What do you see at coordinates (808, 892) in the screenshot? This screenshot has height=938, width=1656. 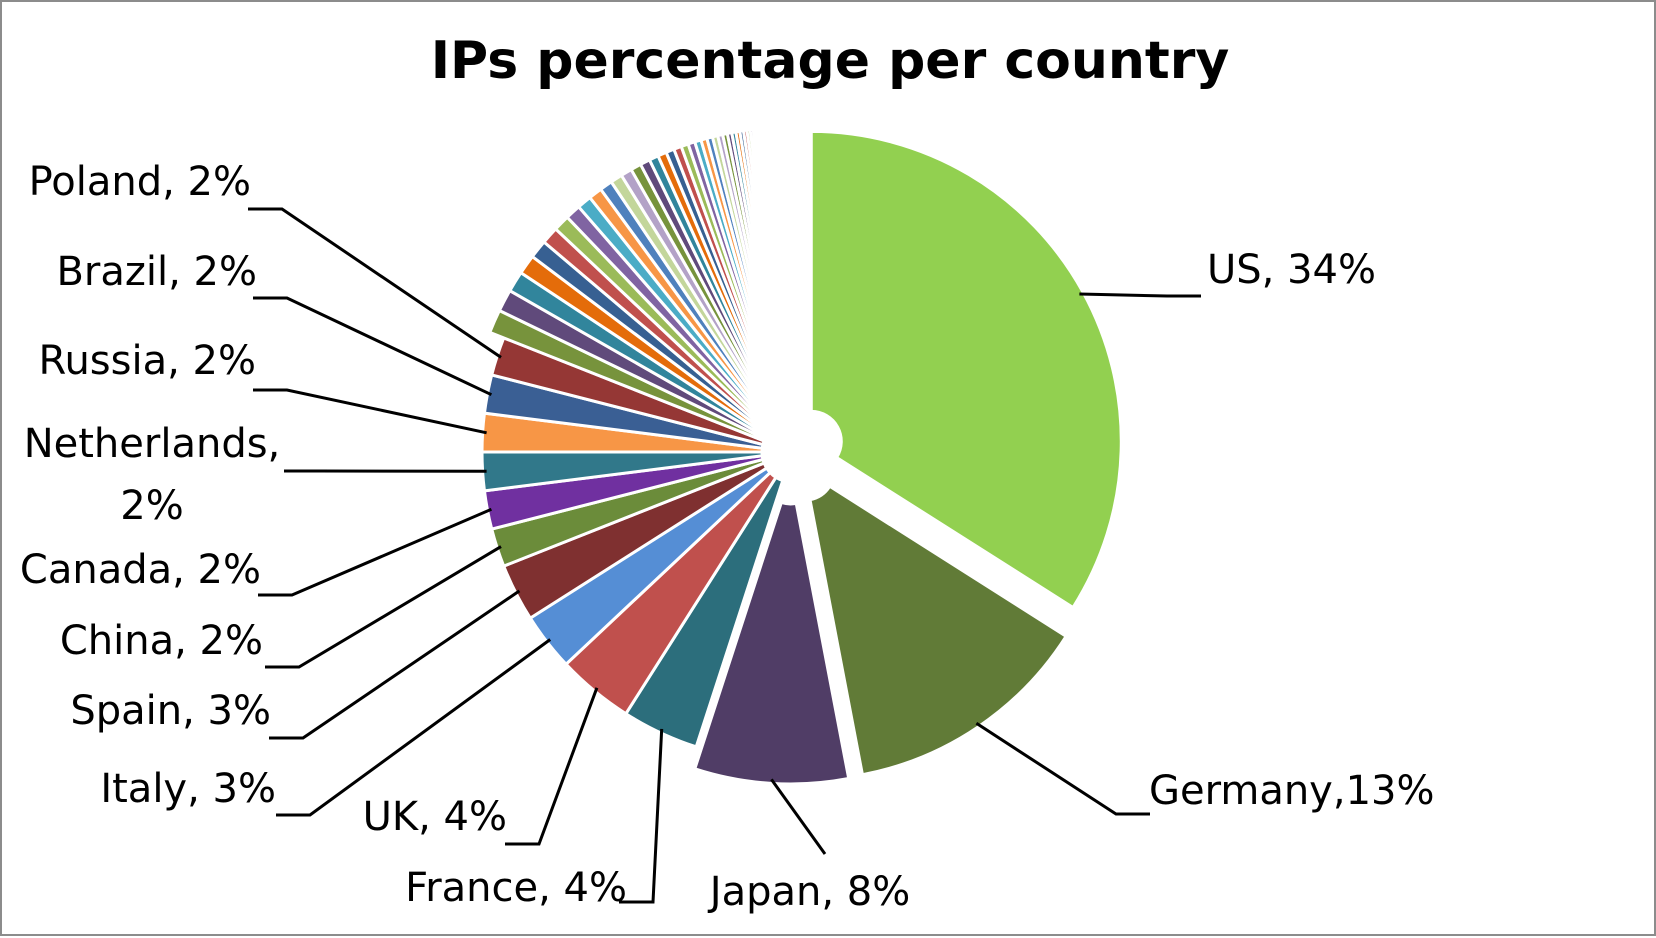 I see `data-label-japan: Japan, 8%` at bounding box center [808, 892].